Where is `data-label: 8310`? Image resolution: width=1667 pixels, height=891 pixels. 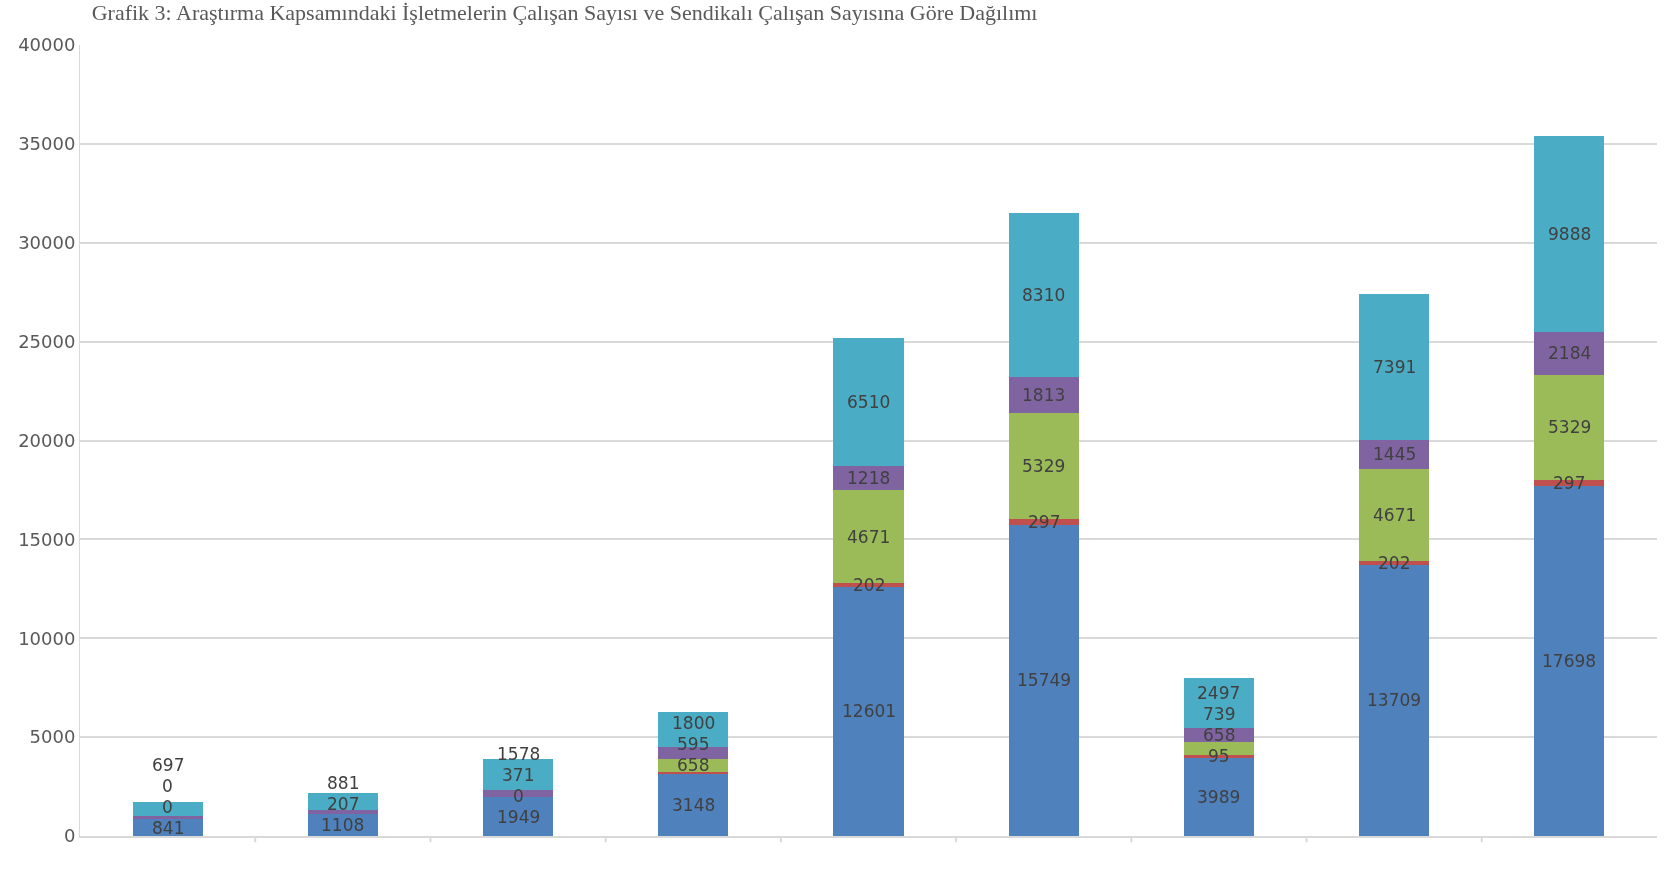 data-label: 8310 is located at coordinates (1044, 295).